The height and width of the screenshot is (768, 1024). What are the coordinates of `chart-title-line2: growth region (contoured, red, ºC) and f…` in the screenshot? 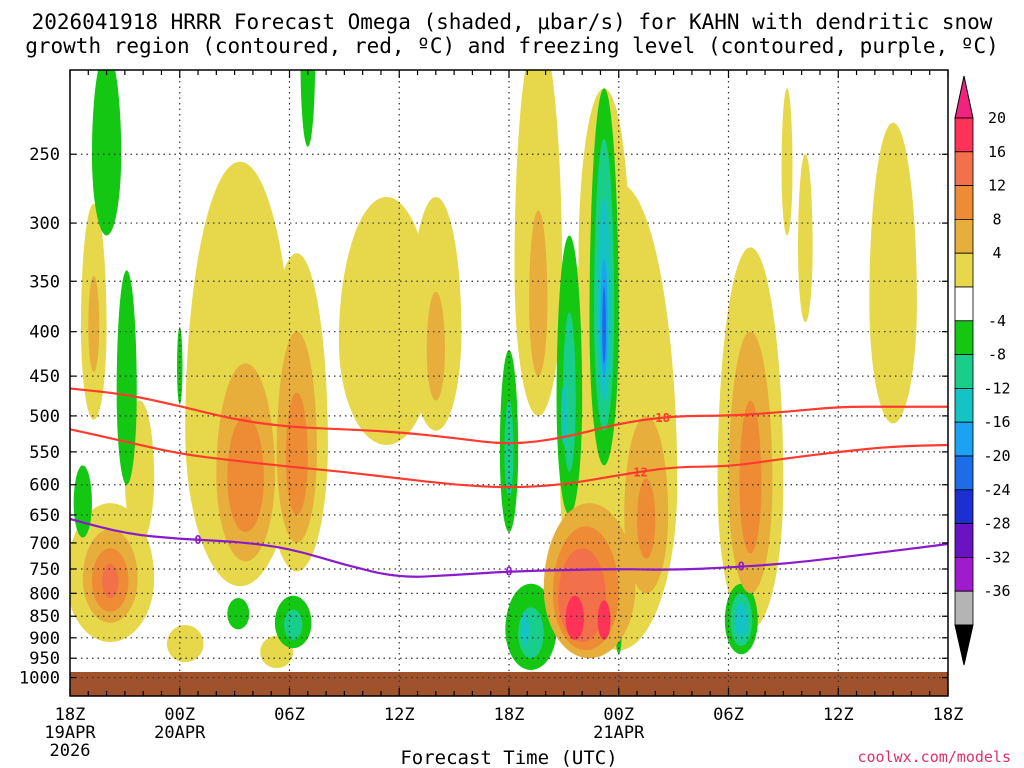 It's located at (512, 46).